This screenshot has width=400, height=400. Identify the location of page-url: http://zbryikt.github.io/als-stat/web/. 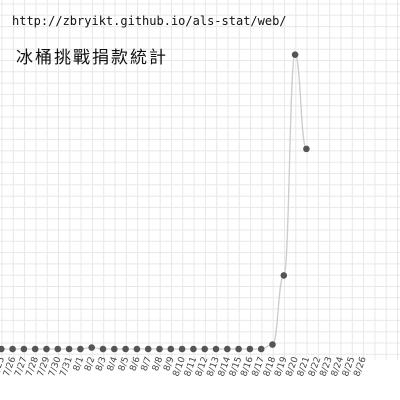
(149, 21).